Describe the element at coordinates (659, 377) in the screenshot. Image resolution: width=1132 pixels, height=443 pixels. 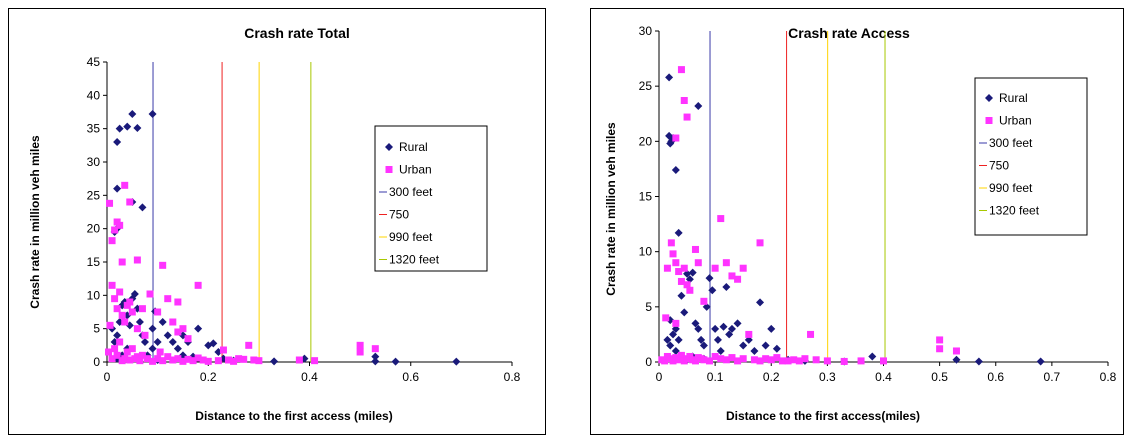
I see `x-tick-label: 0` at that location.